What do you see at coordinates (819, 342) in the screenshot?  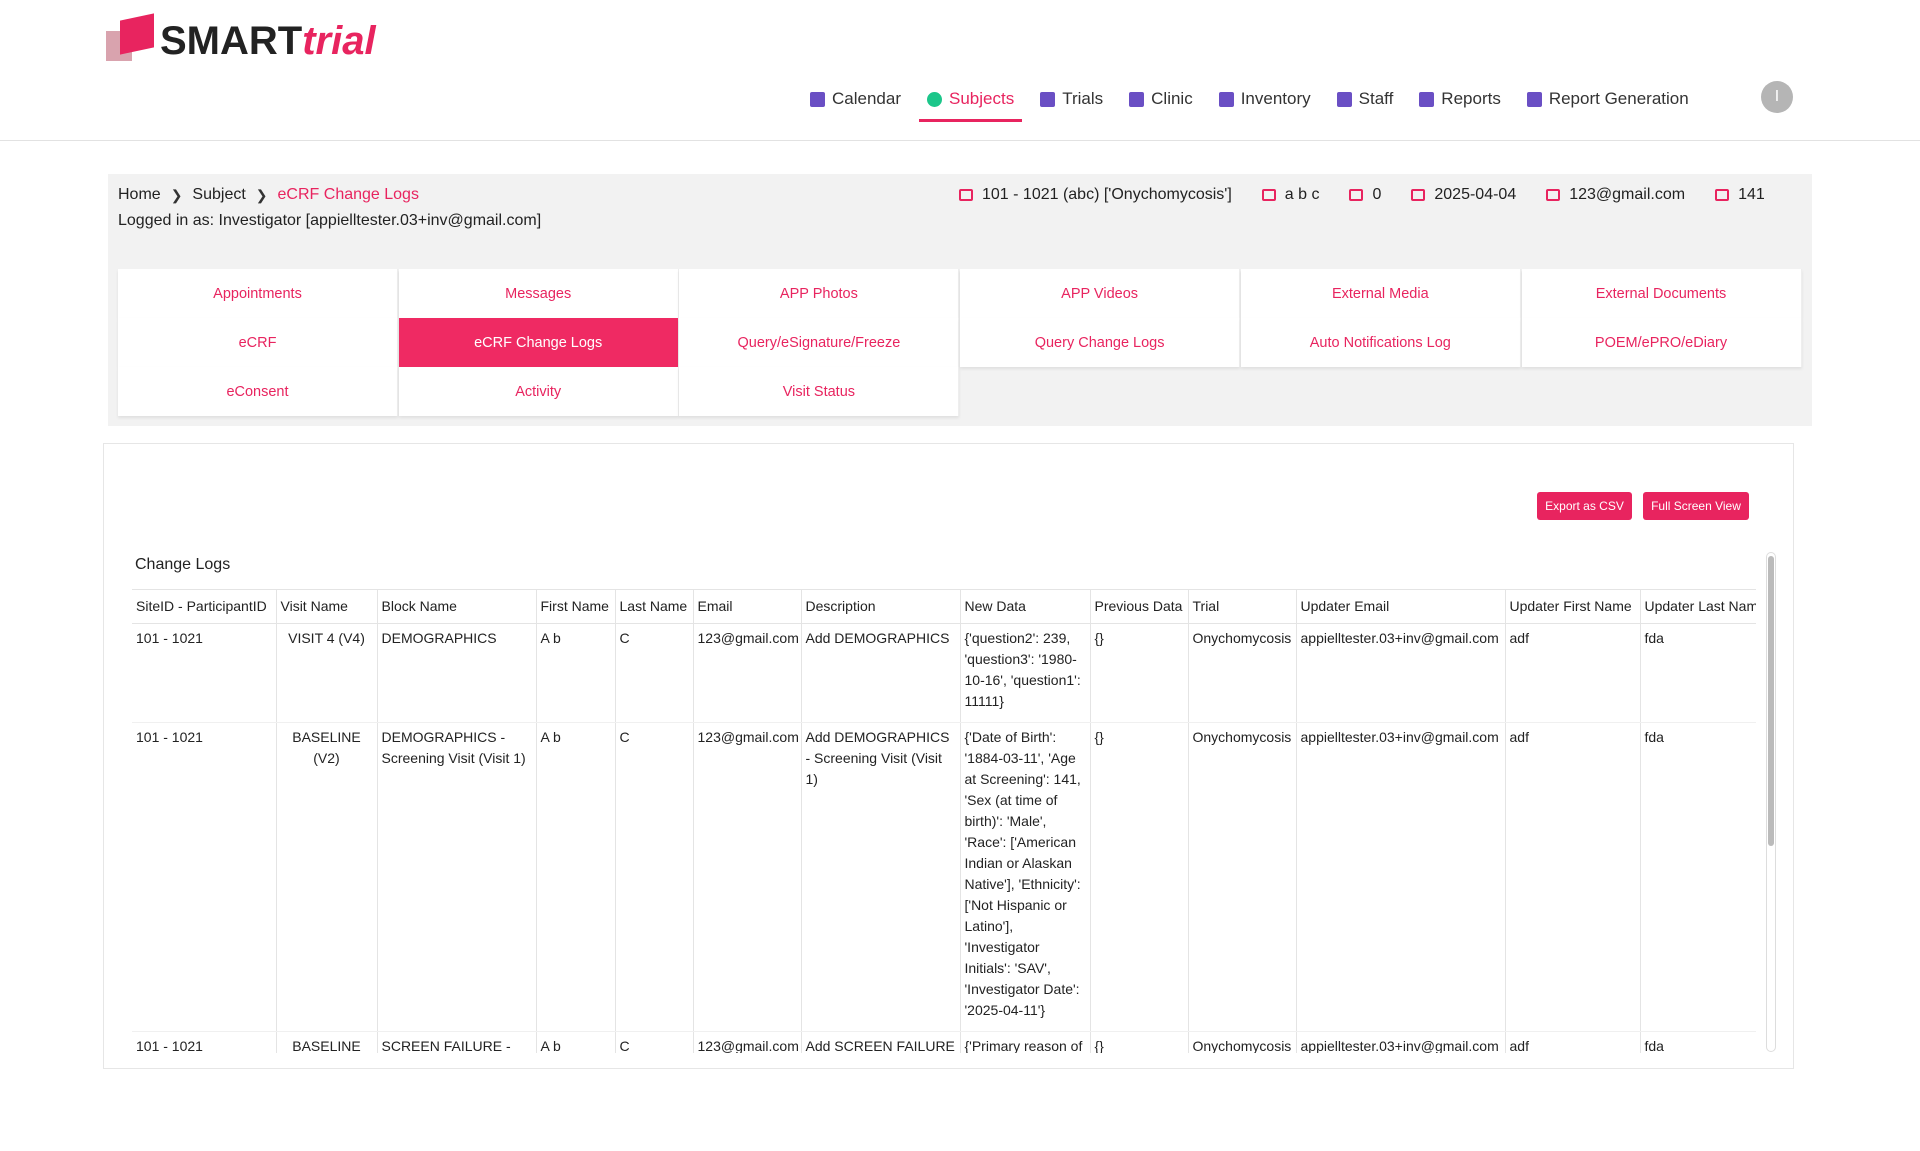 I see `tab: Query/eSignature/Freeze` at bounding box center [819, 342].